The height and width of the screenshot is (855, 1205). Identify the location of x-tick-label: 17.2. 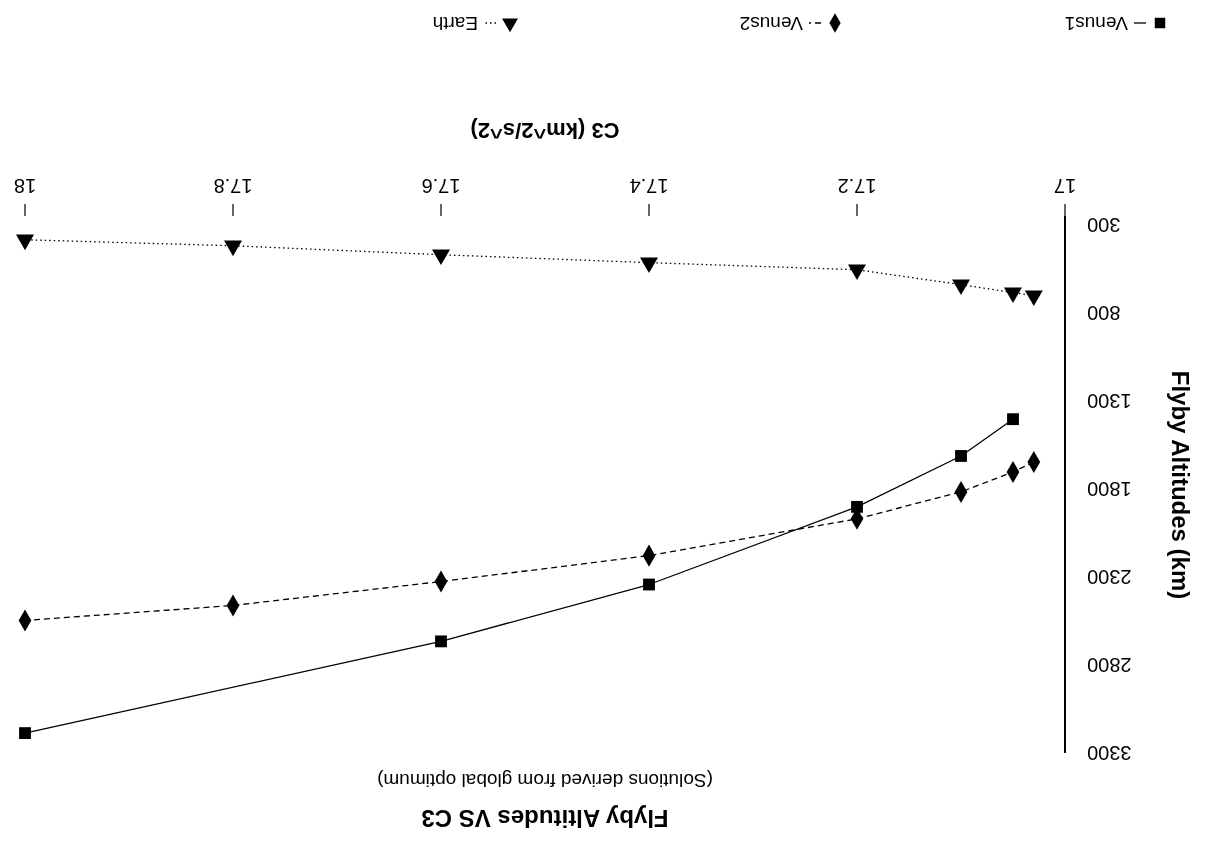
(857, 186).